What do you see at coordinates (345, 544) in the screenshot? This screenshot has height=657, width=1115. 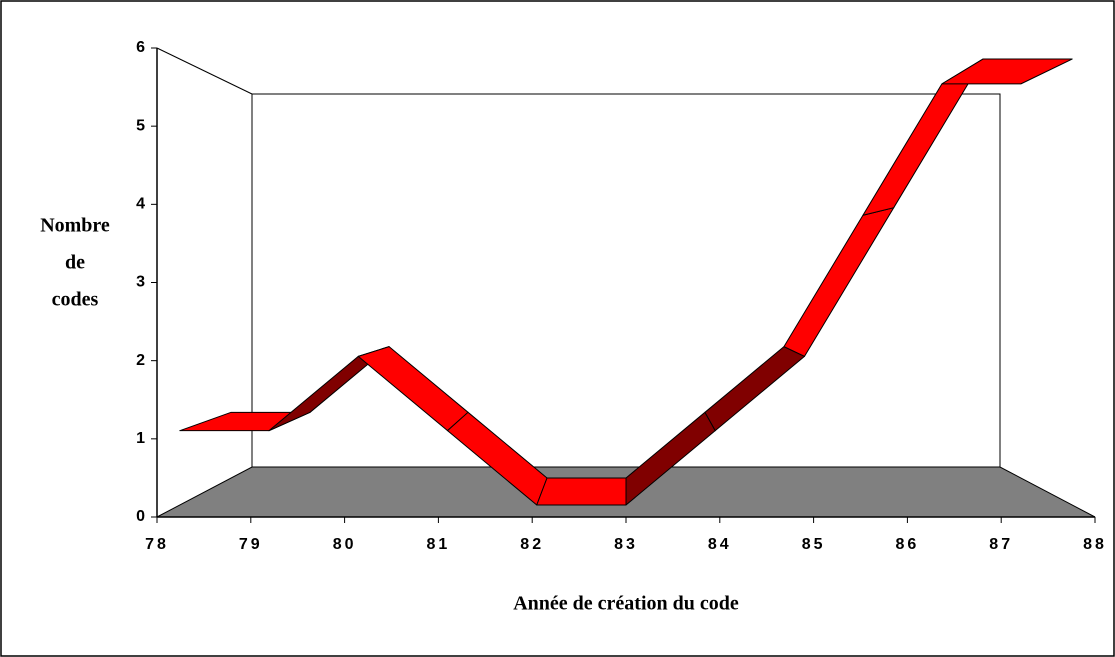 I see `x-tick-label: 80` at bounding box center [345, 544].